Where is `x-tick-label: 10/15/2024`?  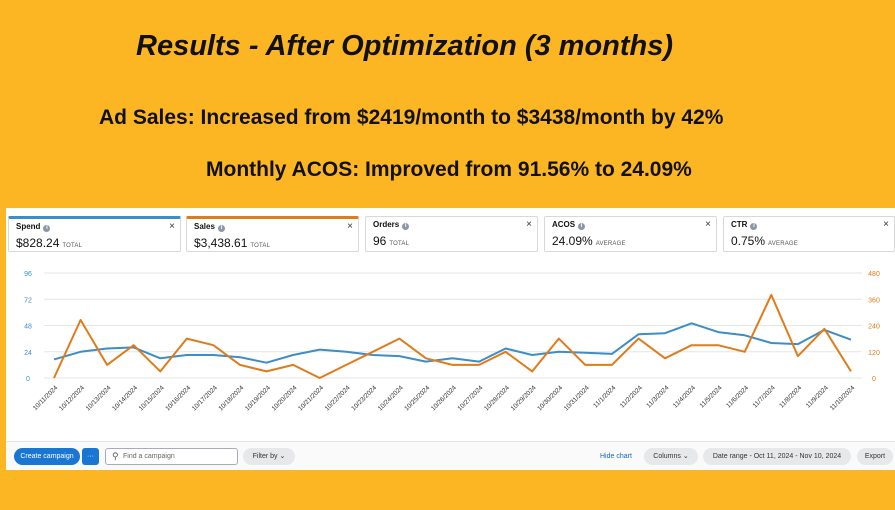 x-tick-label: 10/15/2024 is located at coordinates (152, 398).